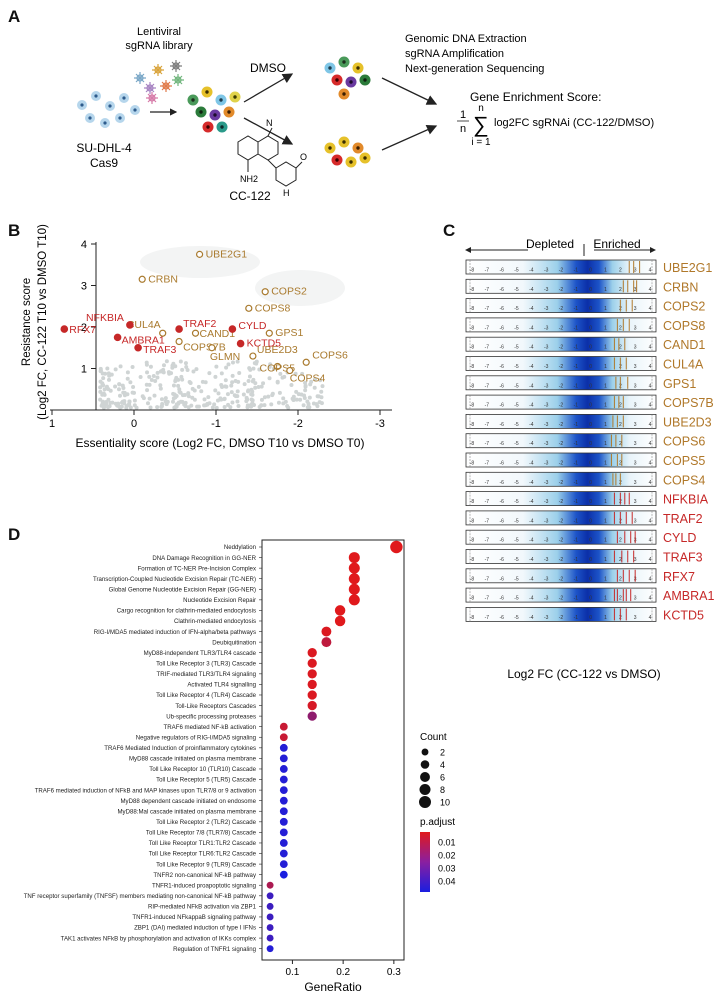  I want to click on b-point-label: CUL4A, so click(144, 325).